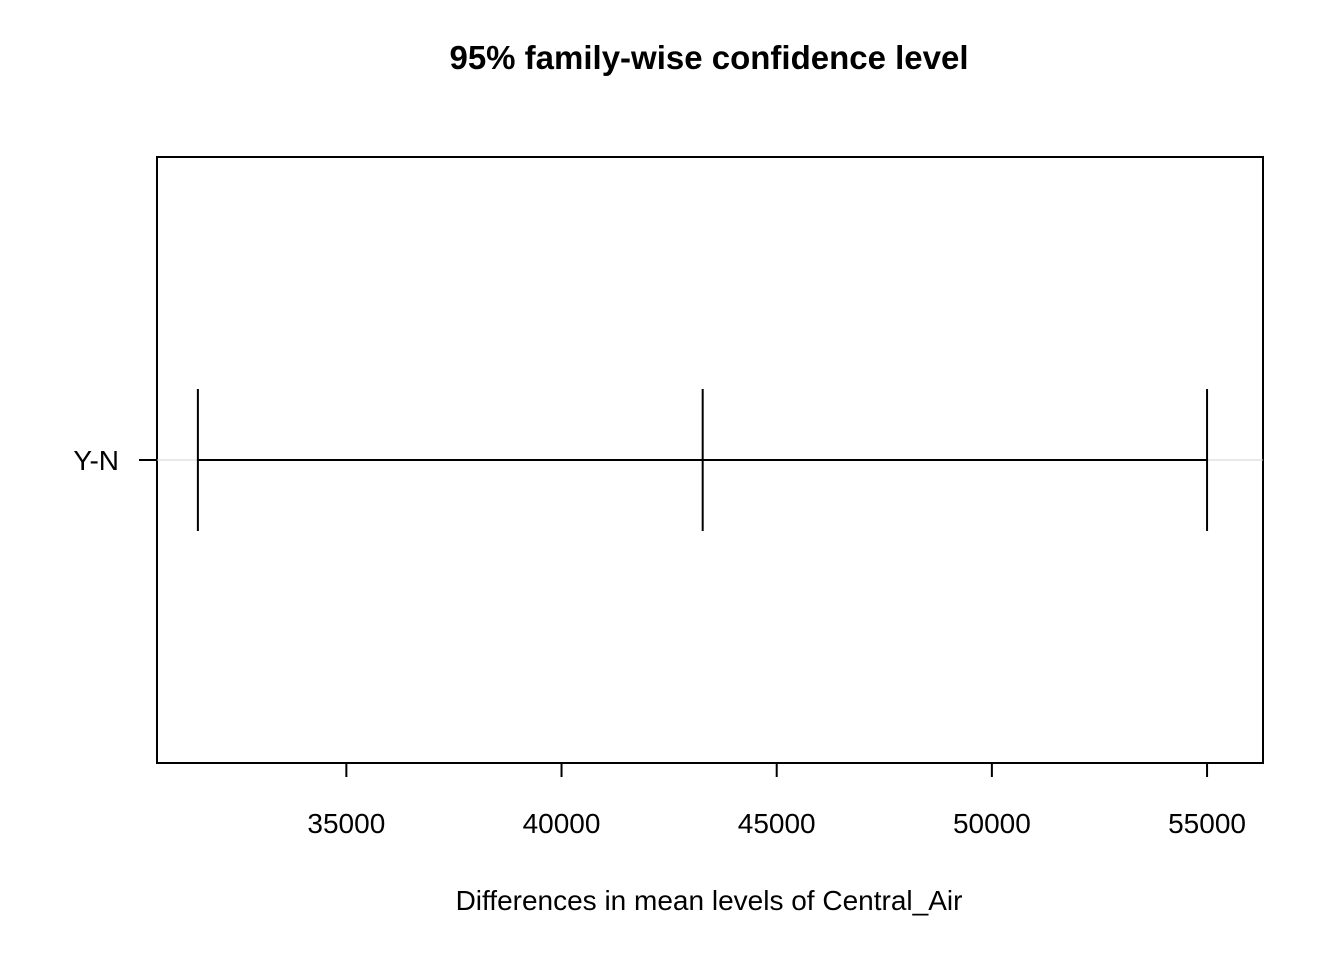 Image resolution: width=1344 pixels, height=960 pixels. What do you see at coordinates (96, 460) in the screenshot?
I see `y-tick-label: Y-N` at bounding box center [96, 460].